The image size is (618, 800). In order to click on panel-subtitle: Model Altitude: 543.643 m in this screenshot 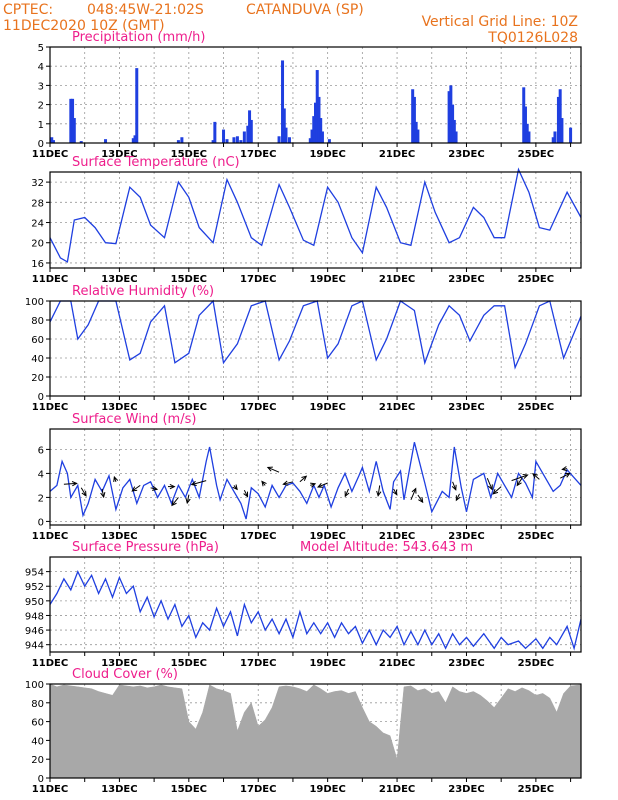, I will do `click(386, 547)`.